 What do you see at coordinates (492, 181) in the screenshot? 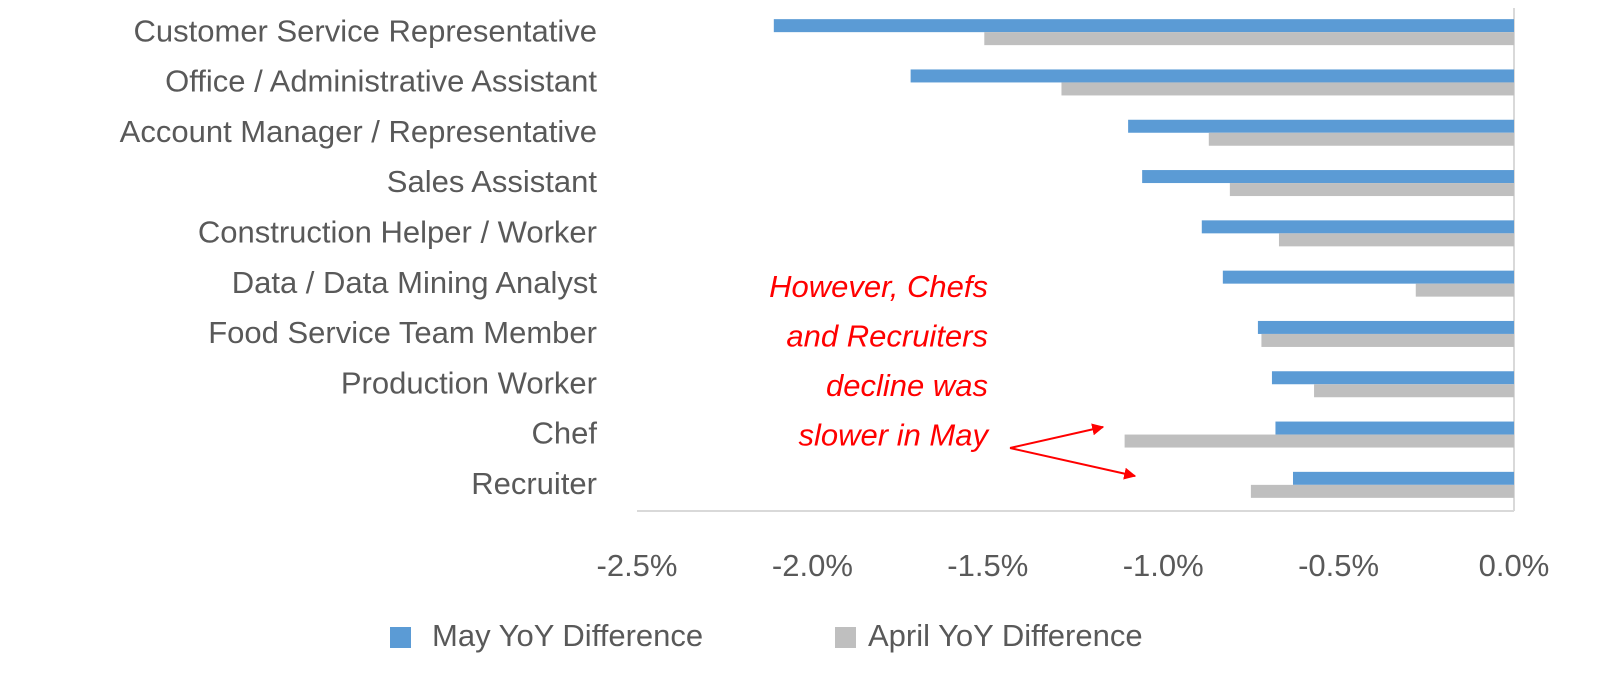
I see `y-tick-label: Sales Assistant` at bounding box center [492, 181].